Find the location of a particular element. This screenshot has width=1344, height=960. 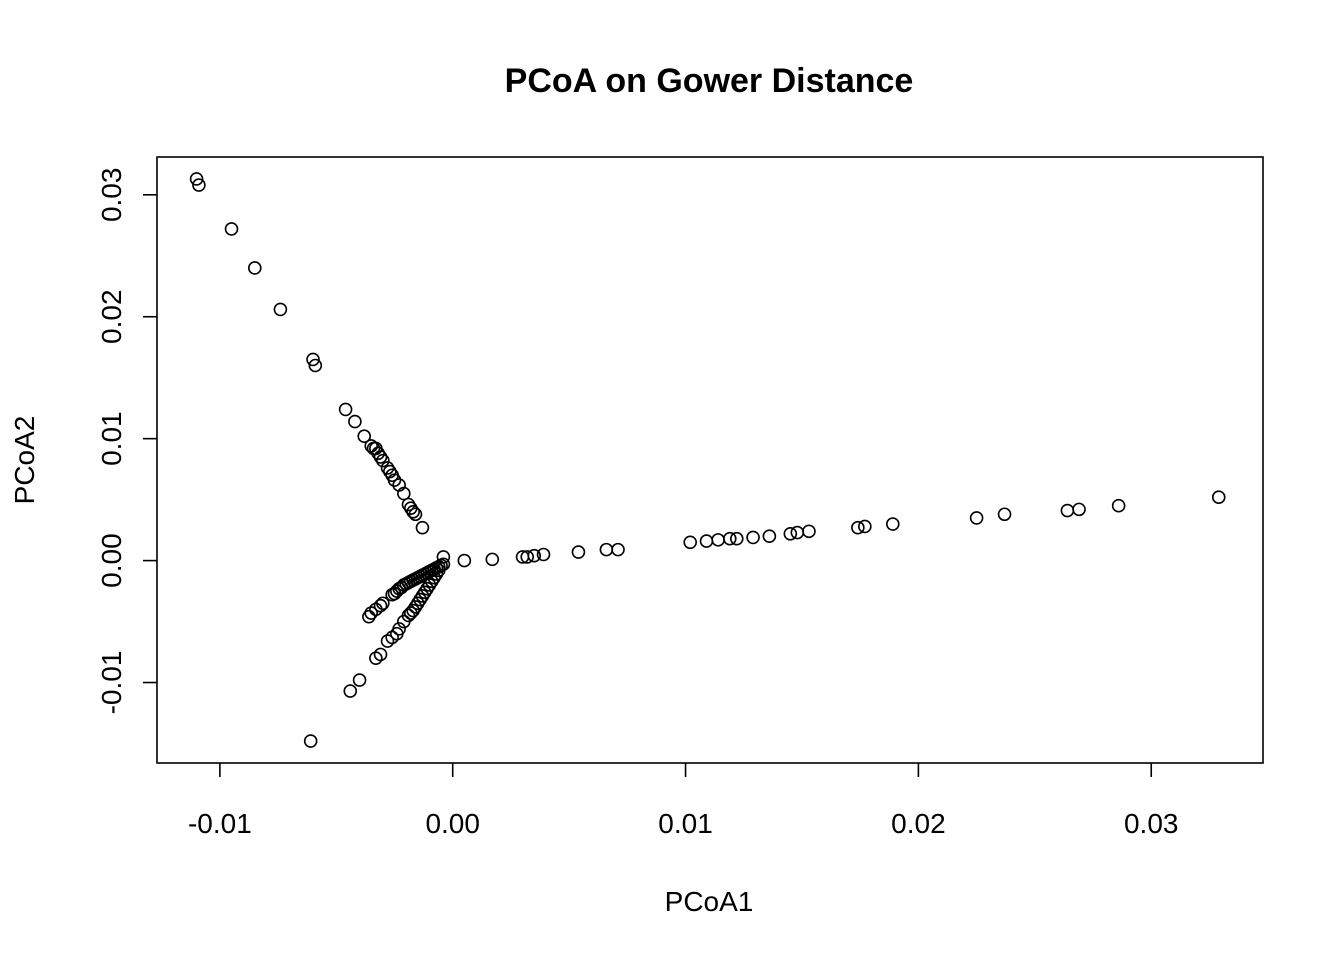

x-tick-label: 0.00 is located at coordinates (452, 823).